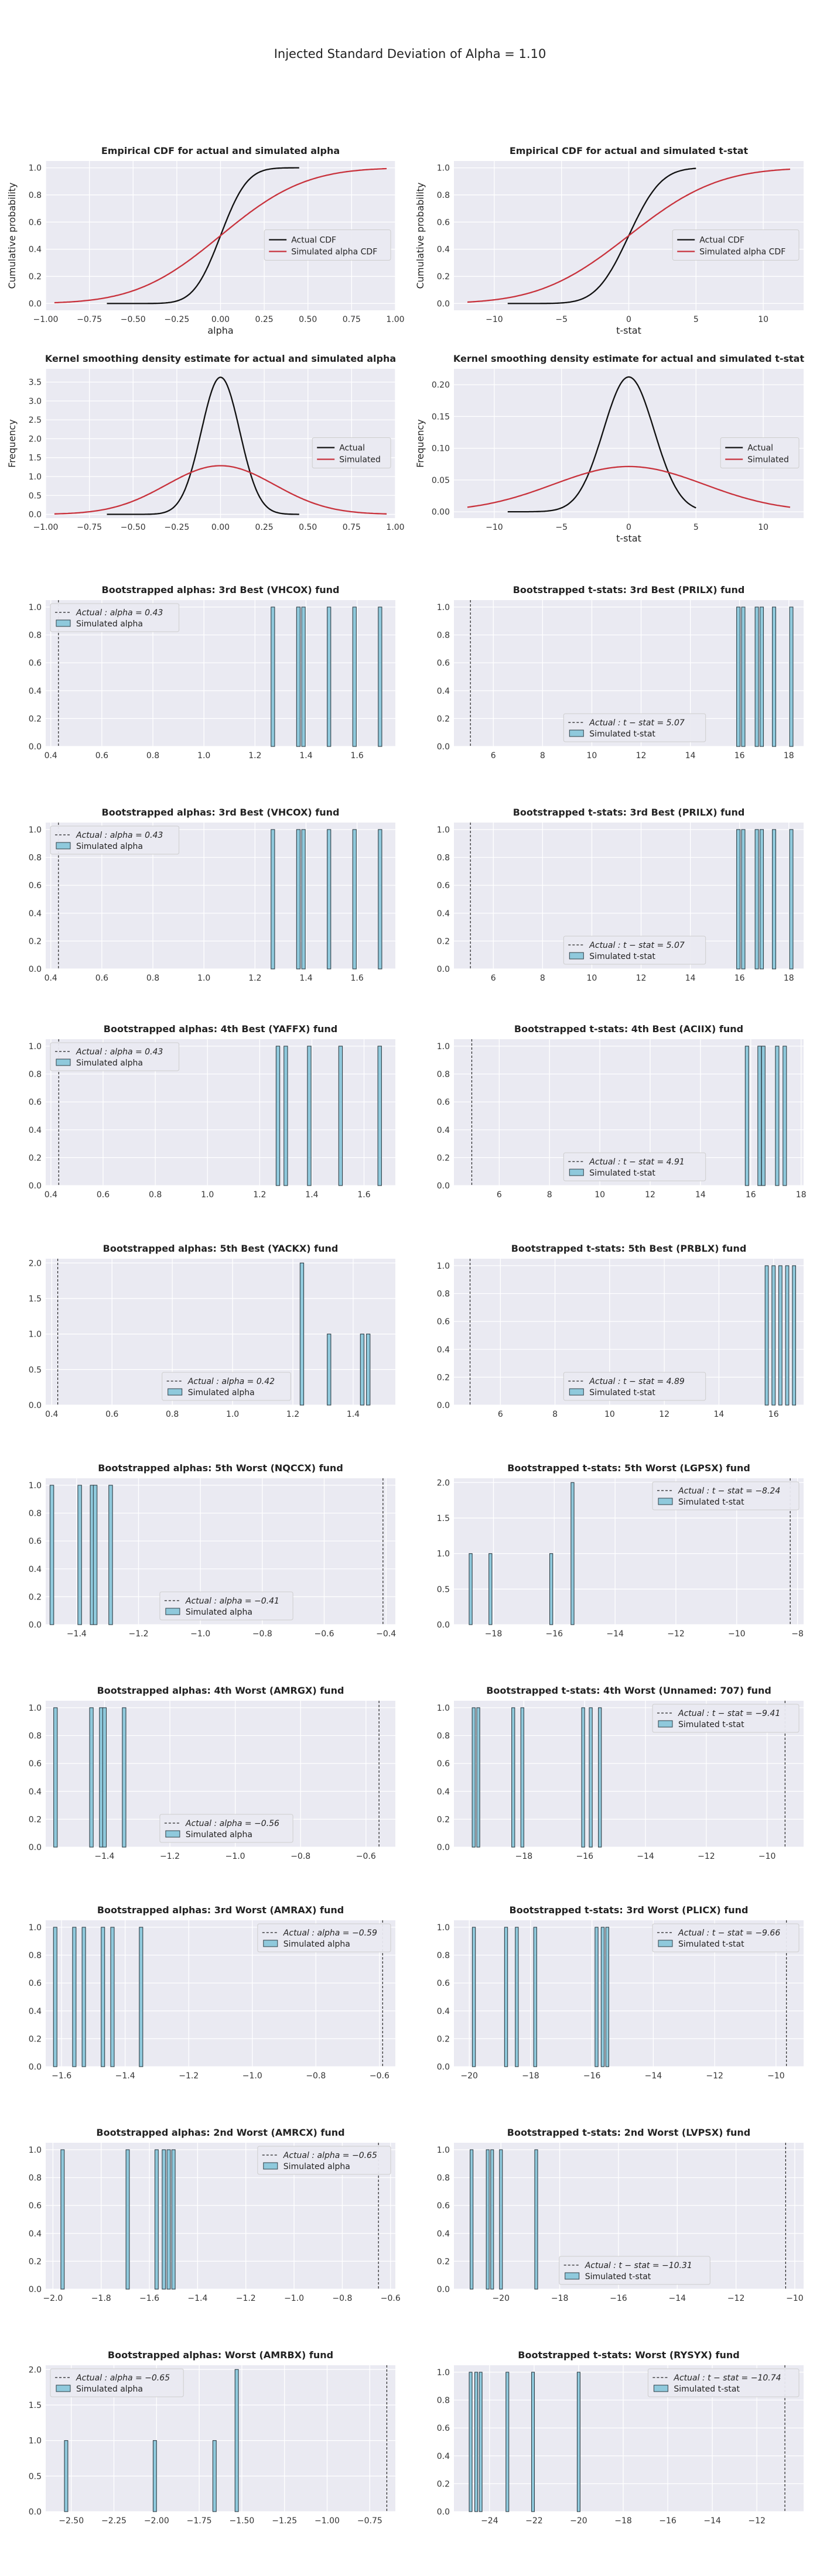  Describe the element at coordinates (241, 2521) in the screenshot. I see `x-tick-label: −1.50` at that location.